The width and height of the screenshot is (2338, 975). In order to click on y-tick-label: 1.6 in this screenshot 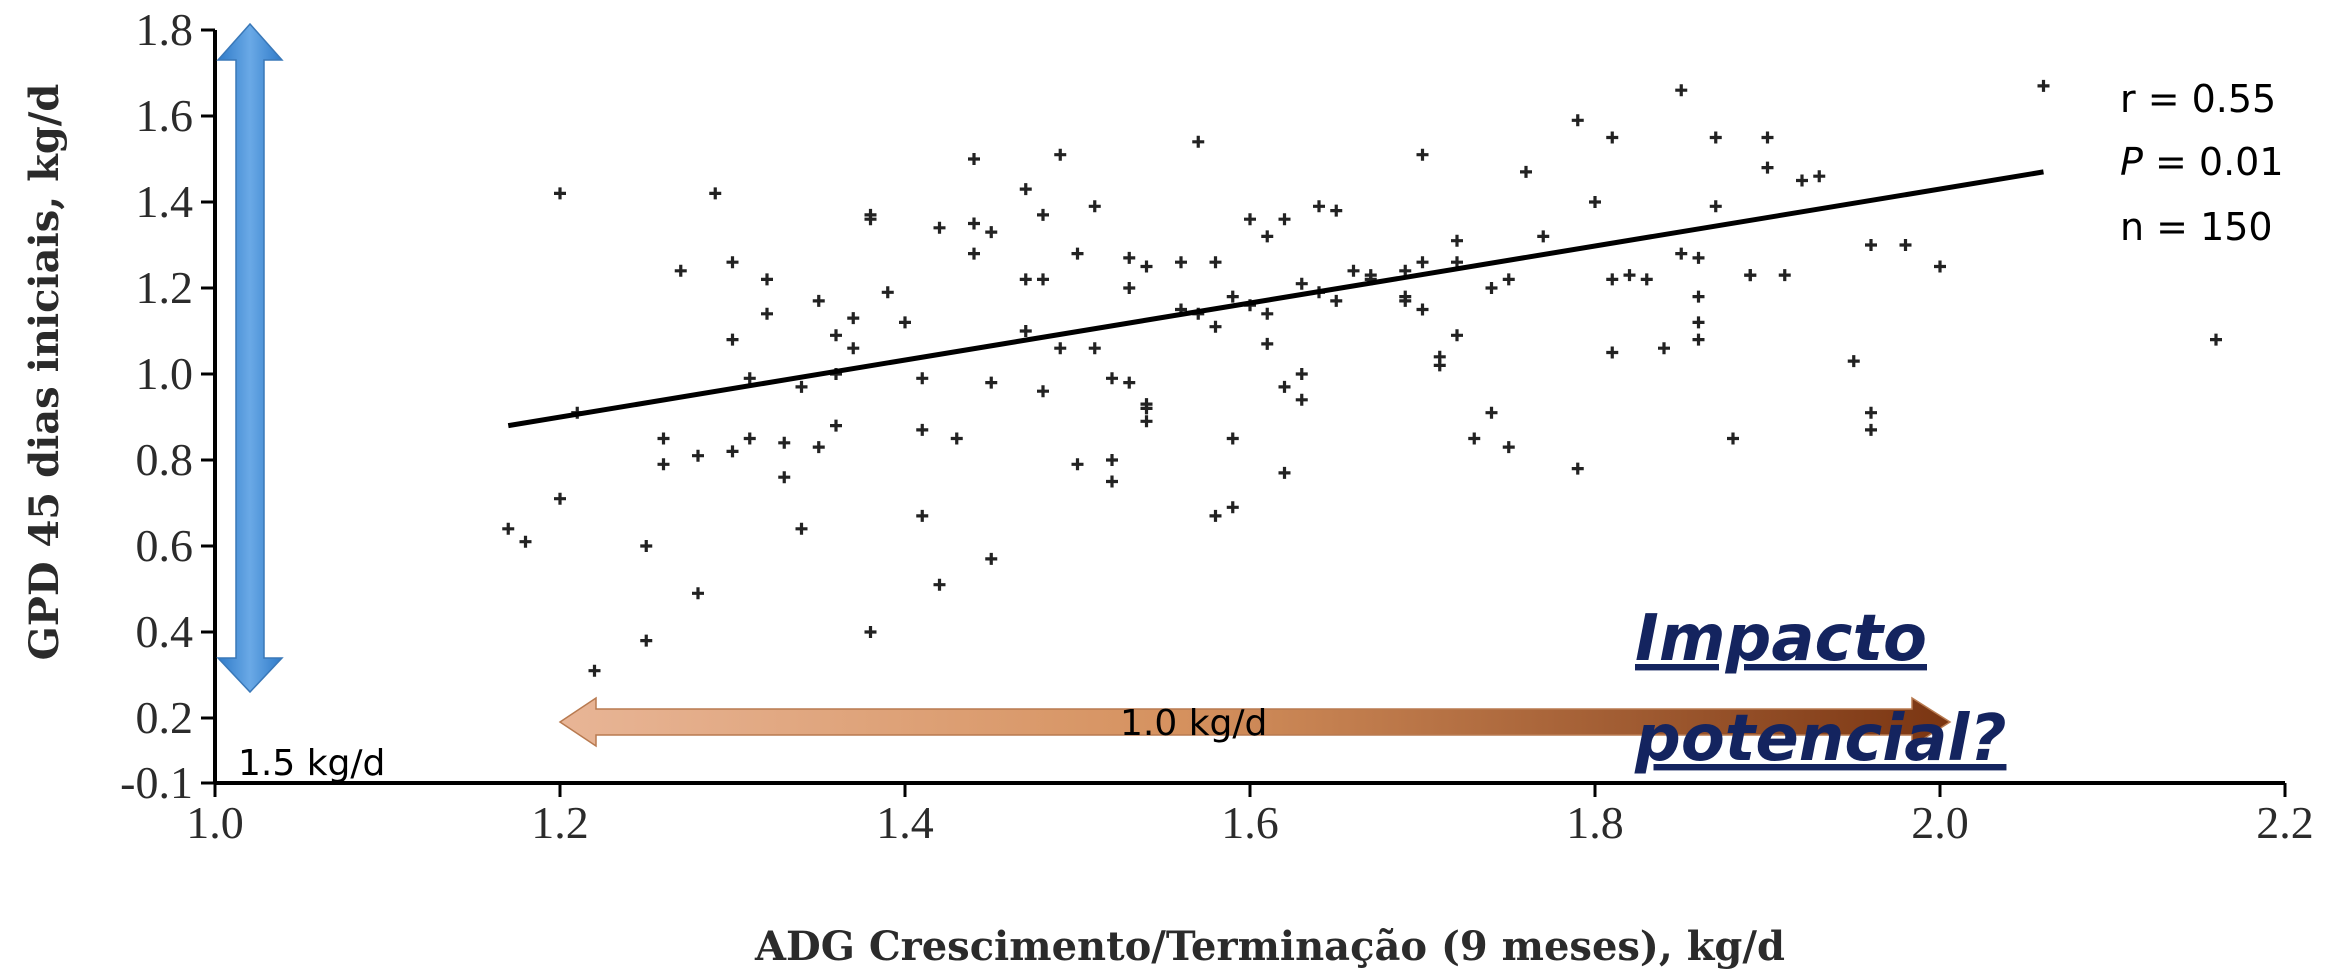, I will do `click(165, 115)`.